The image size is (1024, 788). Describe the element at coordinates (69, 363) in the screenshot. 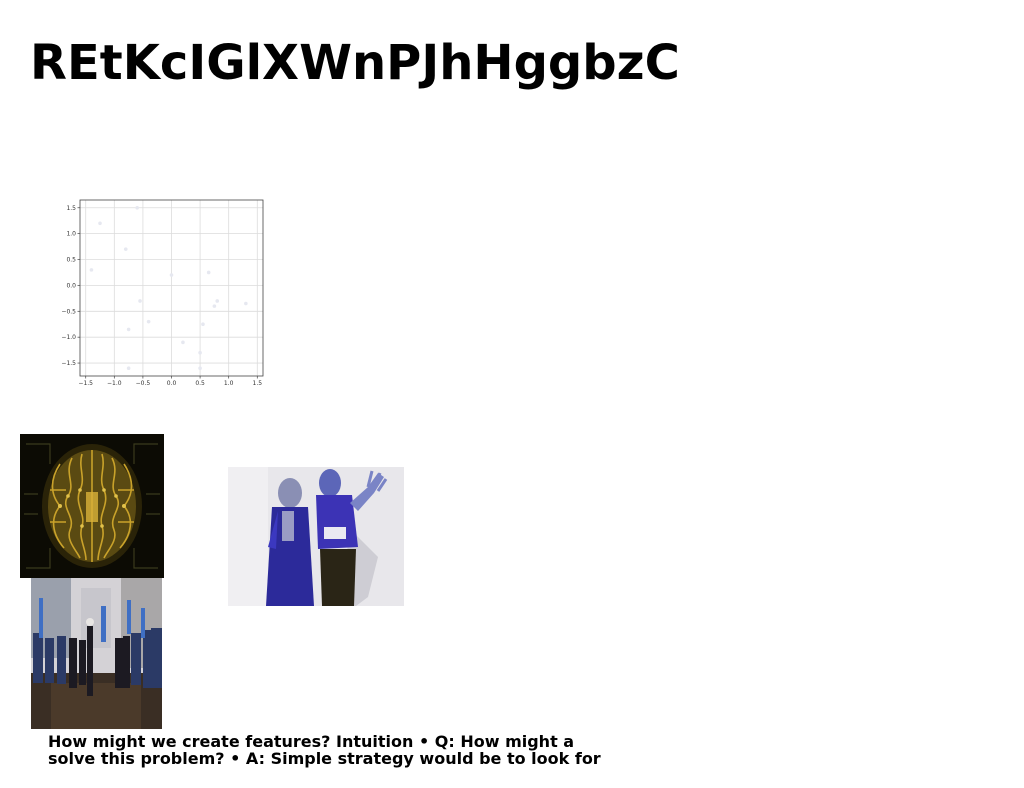

I see `y-tick-label: −1.5` at that location.